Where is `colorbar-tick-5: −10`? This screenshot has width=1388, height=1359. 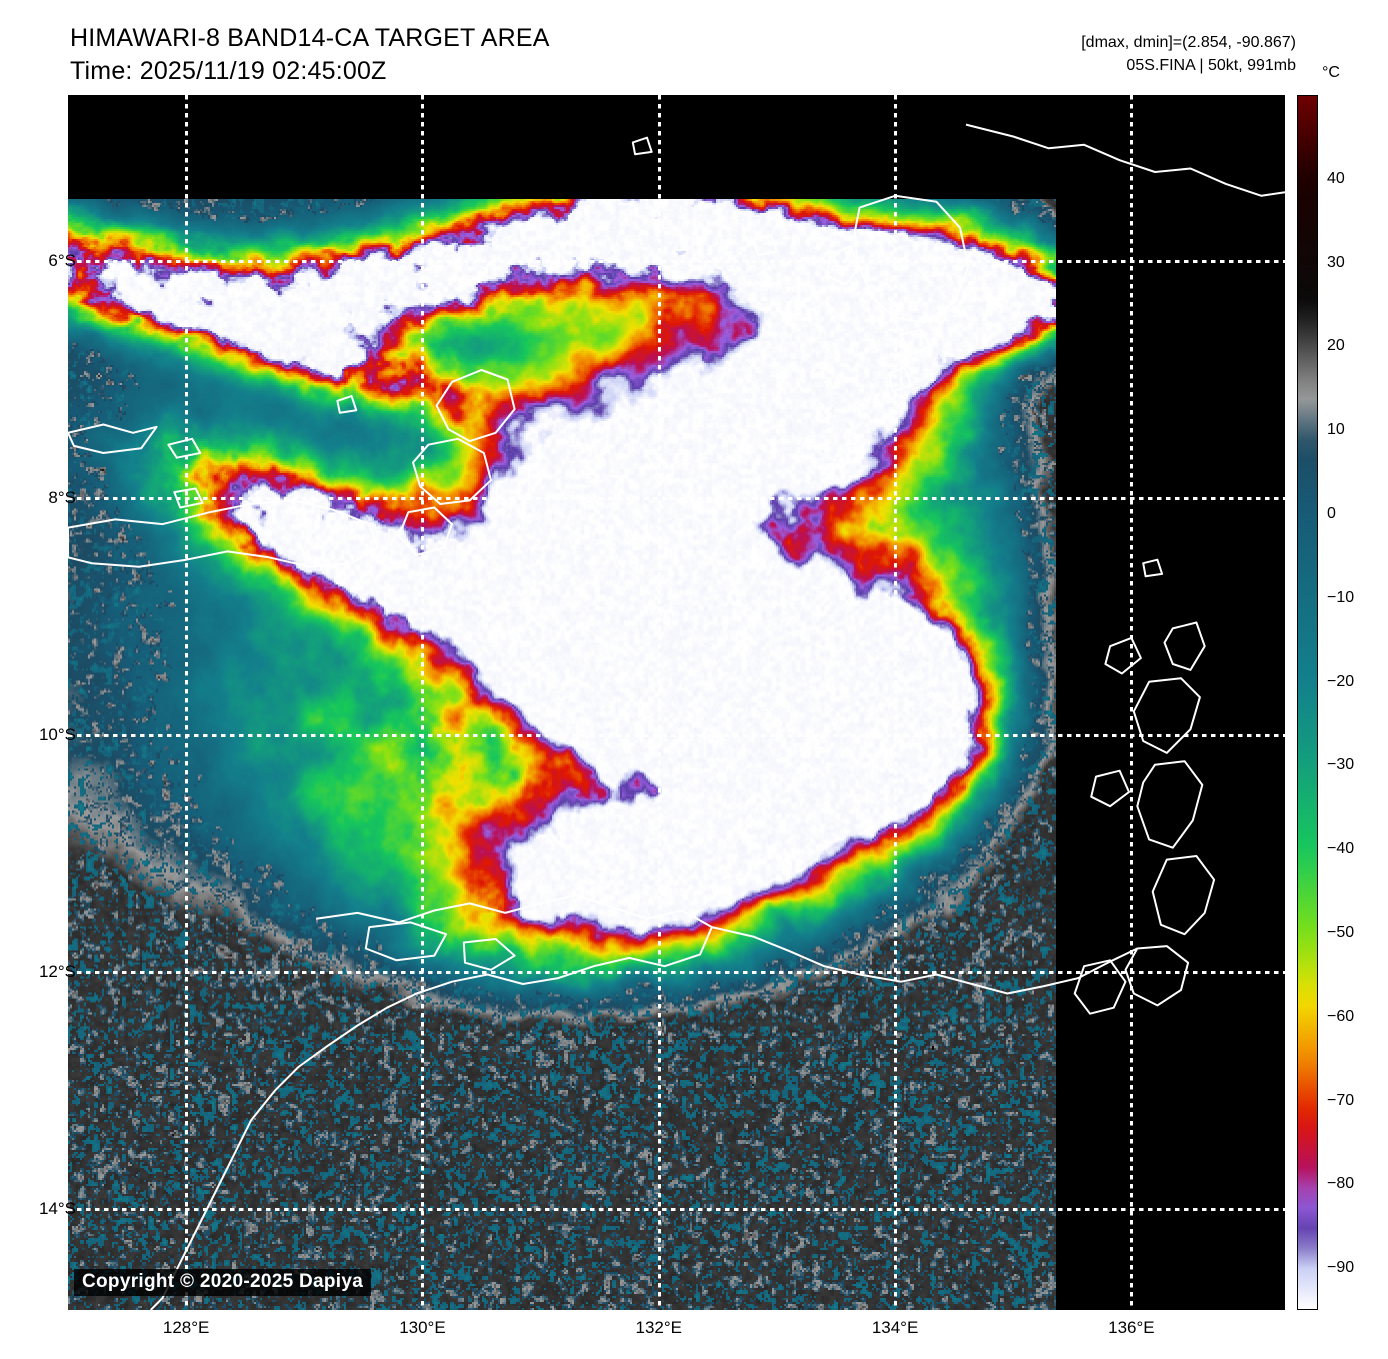 colorbar-tick-5: −10 is located at coordinates (1341, 597).